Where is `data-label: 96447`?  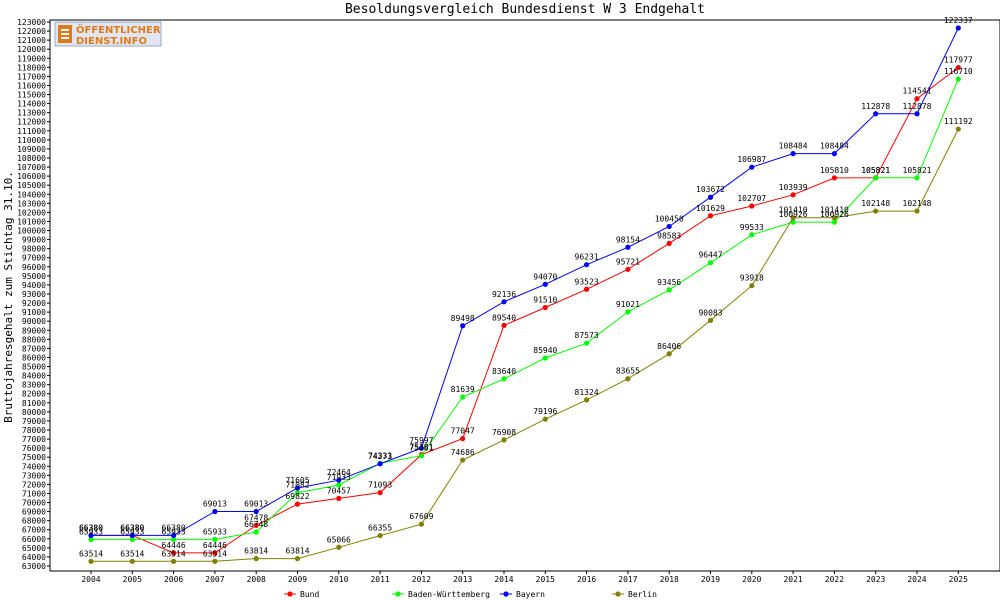 data-label: 96447 is located at coordinates (710, 255).